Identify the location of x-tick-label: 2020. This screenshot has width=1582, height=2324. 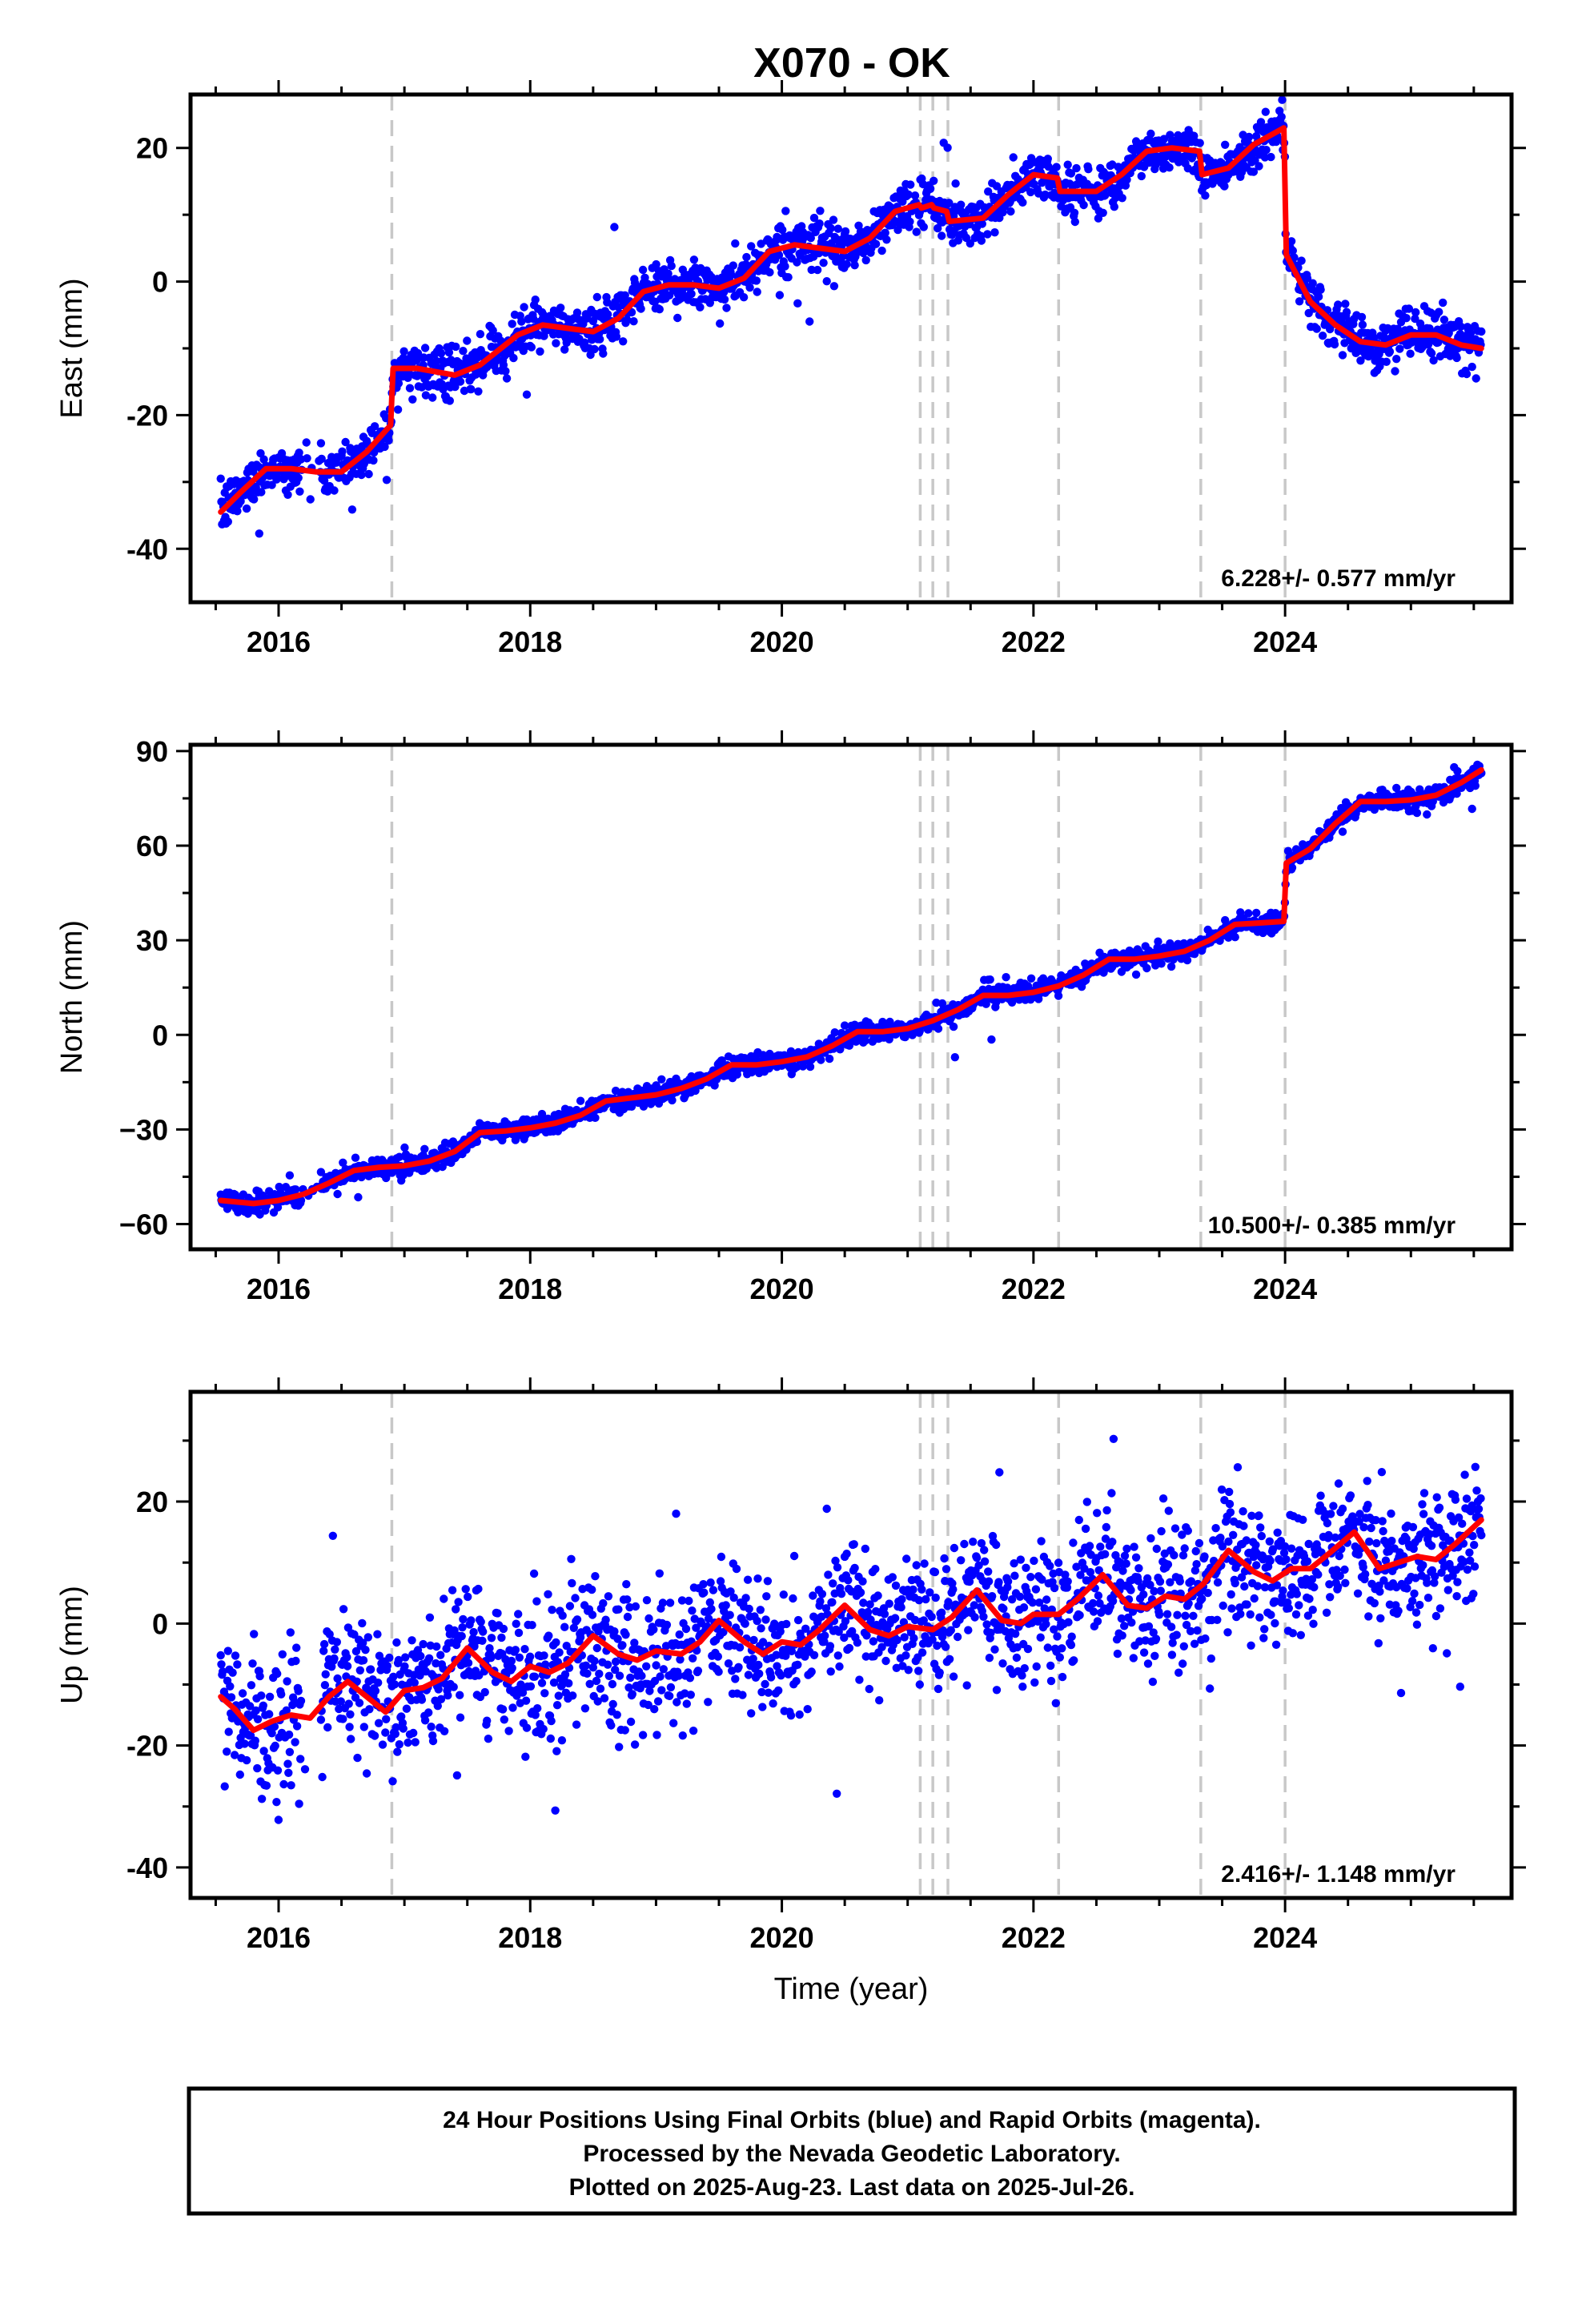
(782, 1289).